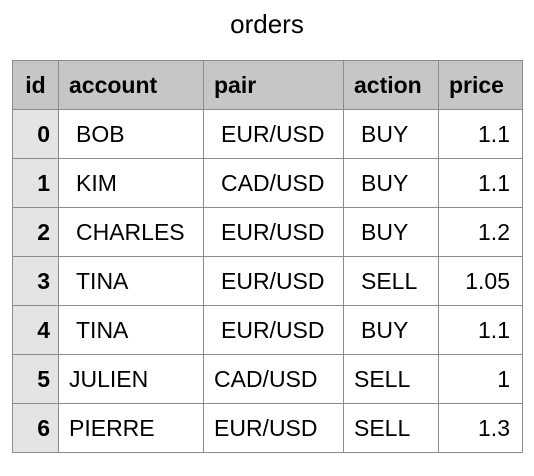 This screenshot has width=534, height=476. Describe the element at coordinates (273, 85) in the screenshot. I see `column-header-pair: pair` at that location.